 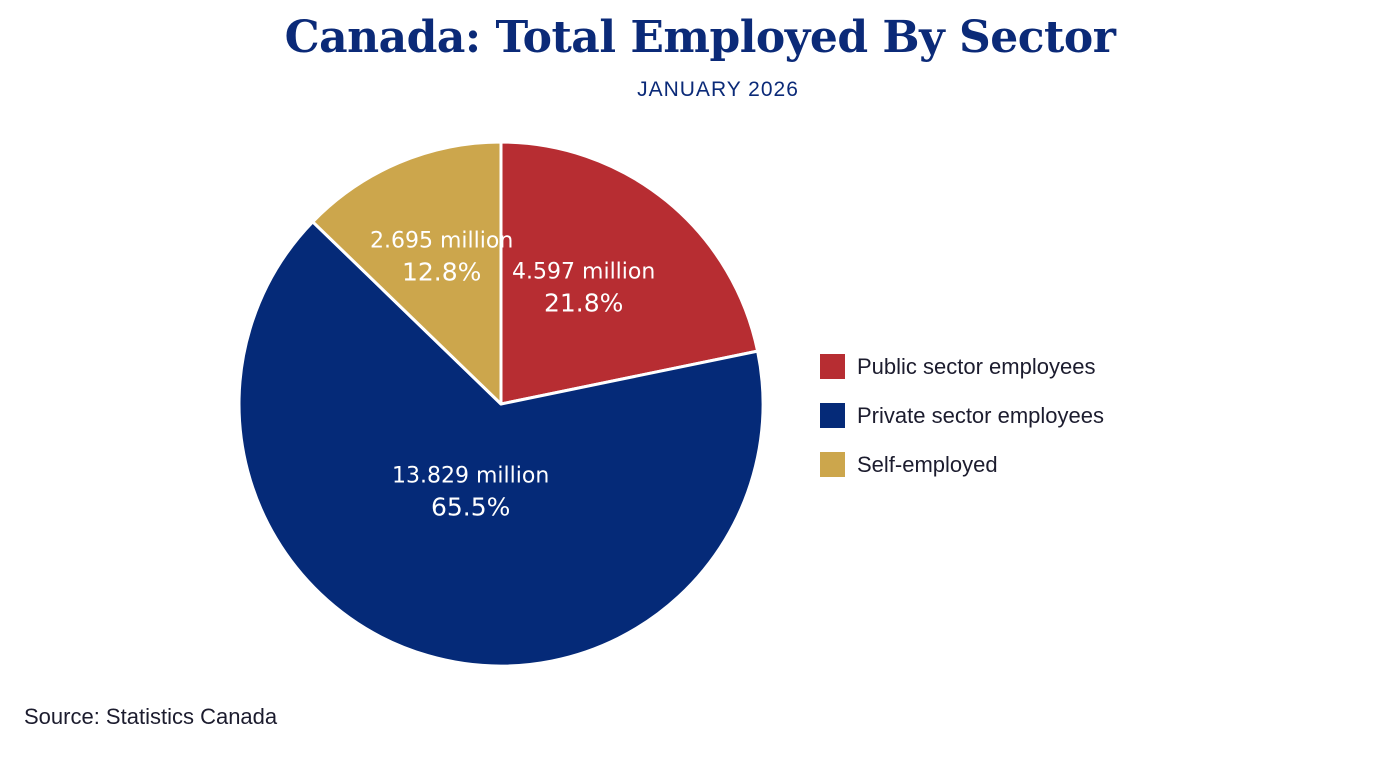 I want to click on legend-item-public: Public sector employees, so click(x=962, y=366).